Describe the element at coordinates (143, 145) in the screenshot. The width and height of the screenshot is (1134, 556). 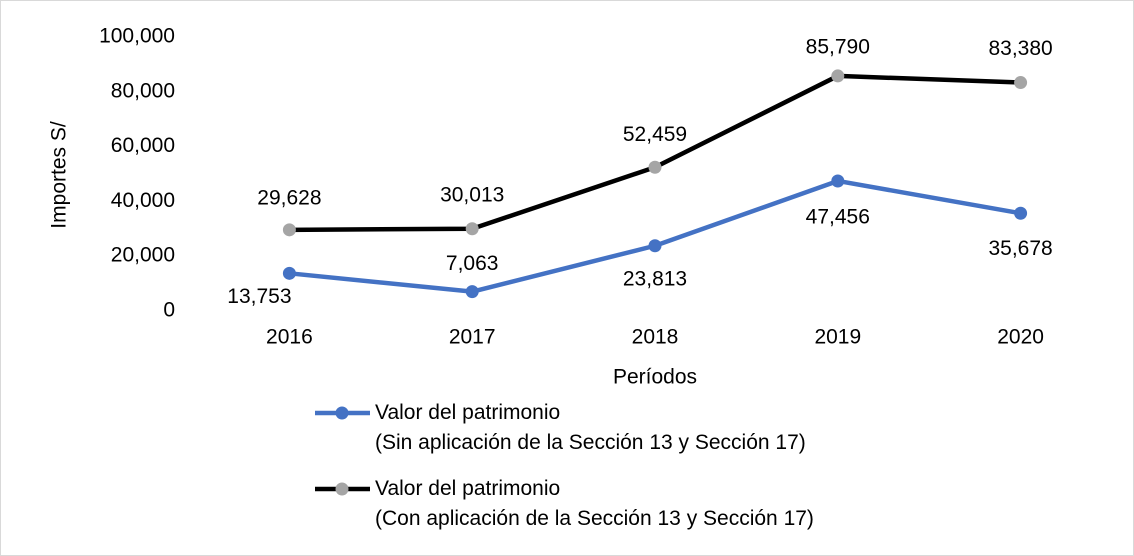
I see `y-tick-label: 60,000` at that location.